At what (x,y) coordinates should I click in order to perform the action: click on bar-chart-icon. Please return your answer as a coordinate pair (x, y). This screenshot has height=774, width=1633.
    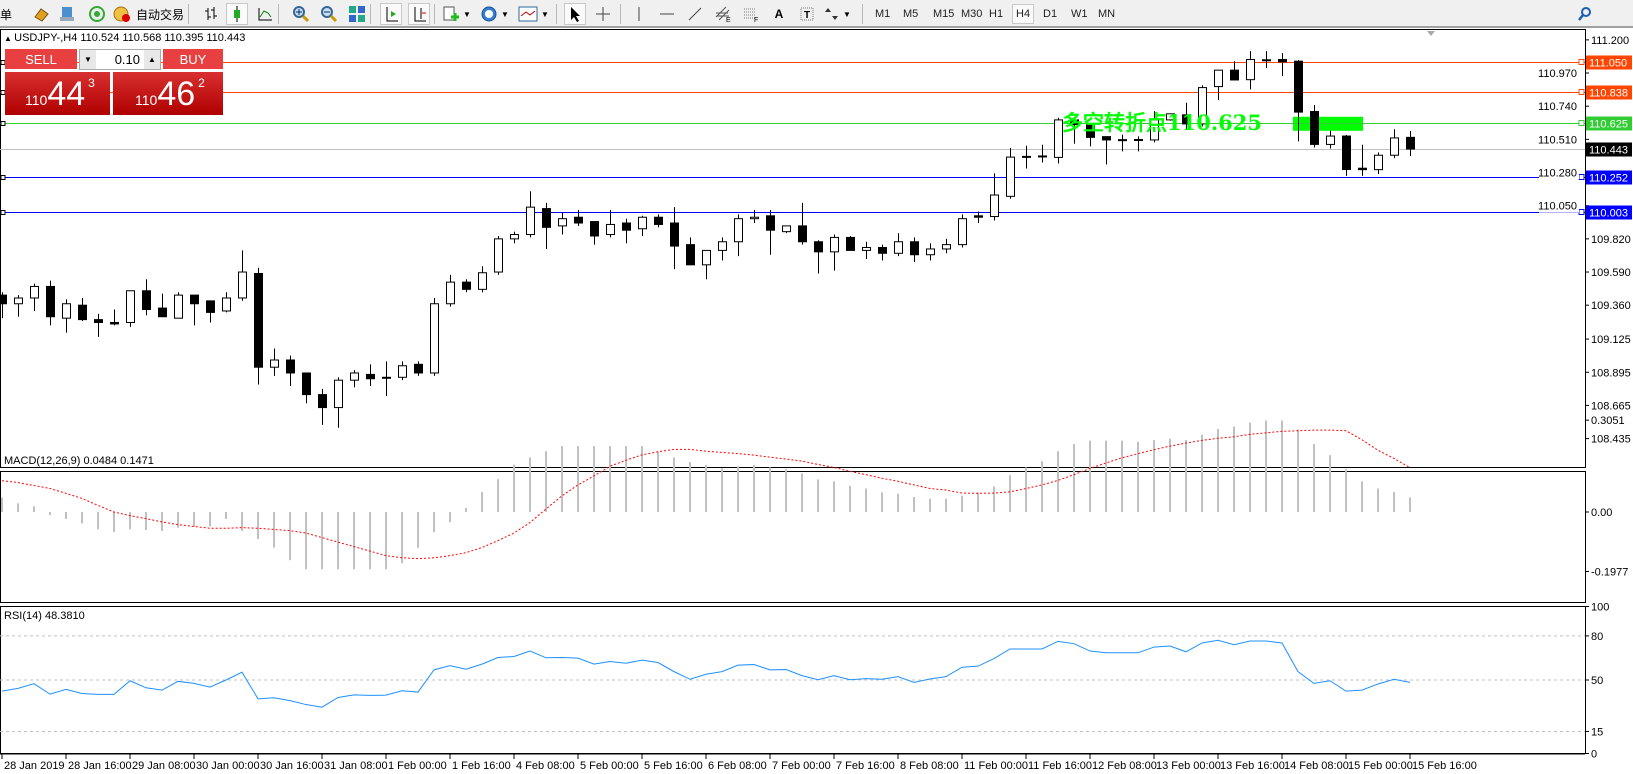
    Looking at the image, I should click on (211, 14).